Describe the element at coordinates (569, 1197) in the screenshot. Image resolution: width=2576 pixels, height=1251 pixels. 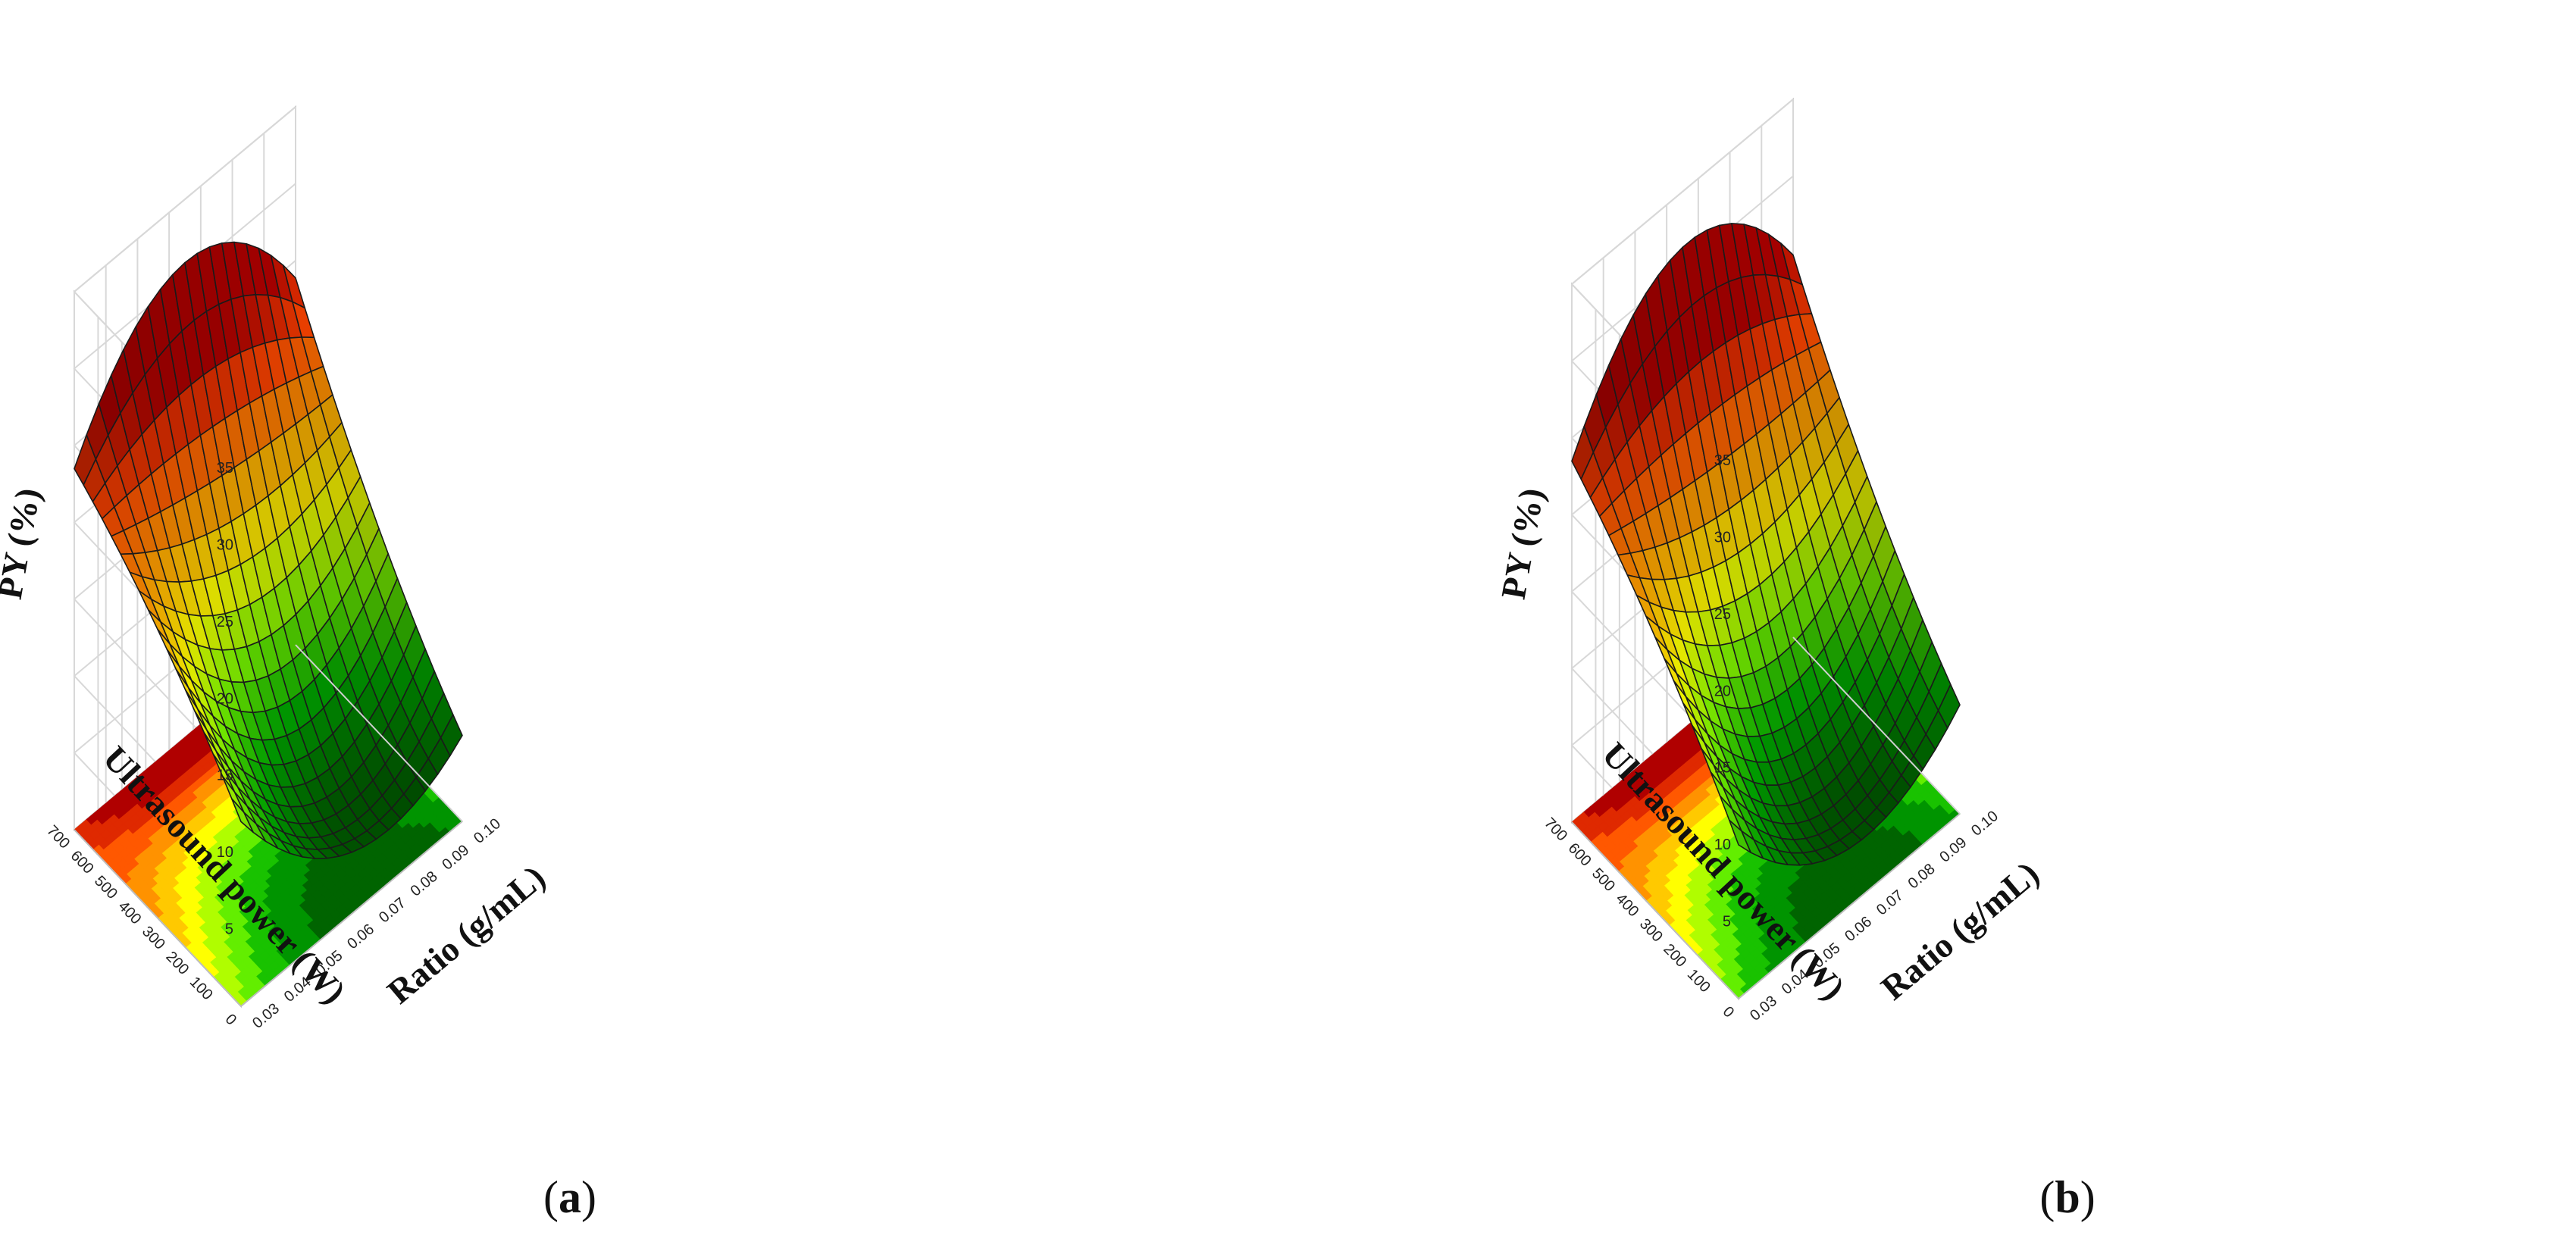
I see `panel-label-a: (a)` at that location.